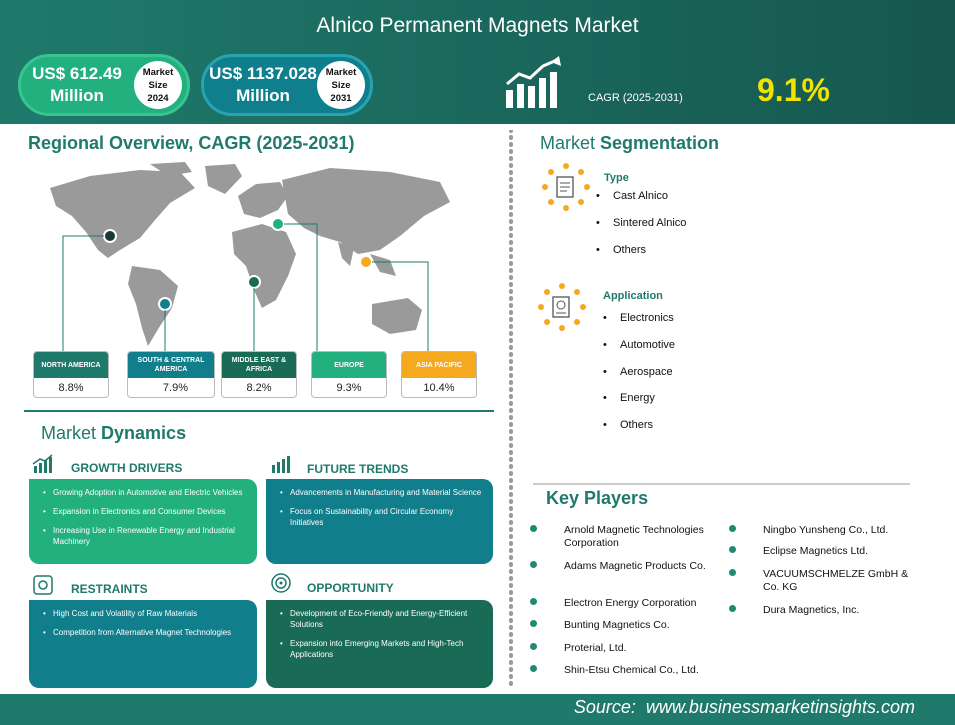 This screenshot has height=725, width=955. What do you see at coordinates (144, 433) in the screenshot?
I see `title-part-bold: Dynamics` at bounding box center [144, 433].